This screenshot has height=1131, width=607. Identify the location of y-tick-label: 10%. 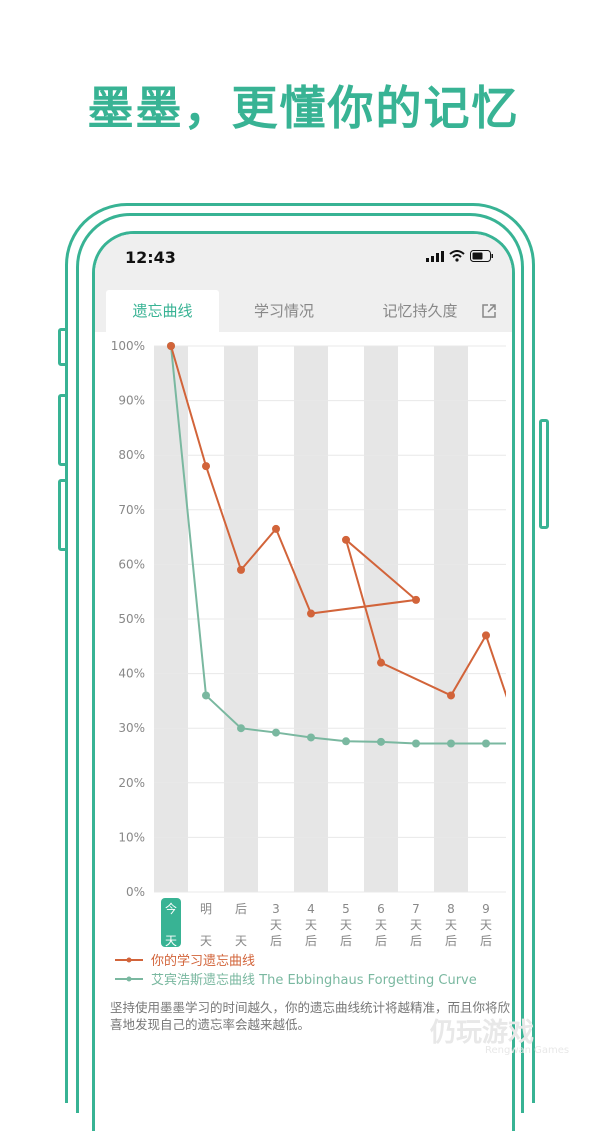
(131, 837).